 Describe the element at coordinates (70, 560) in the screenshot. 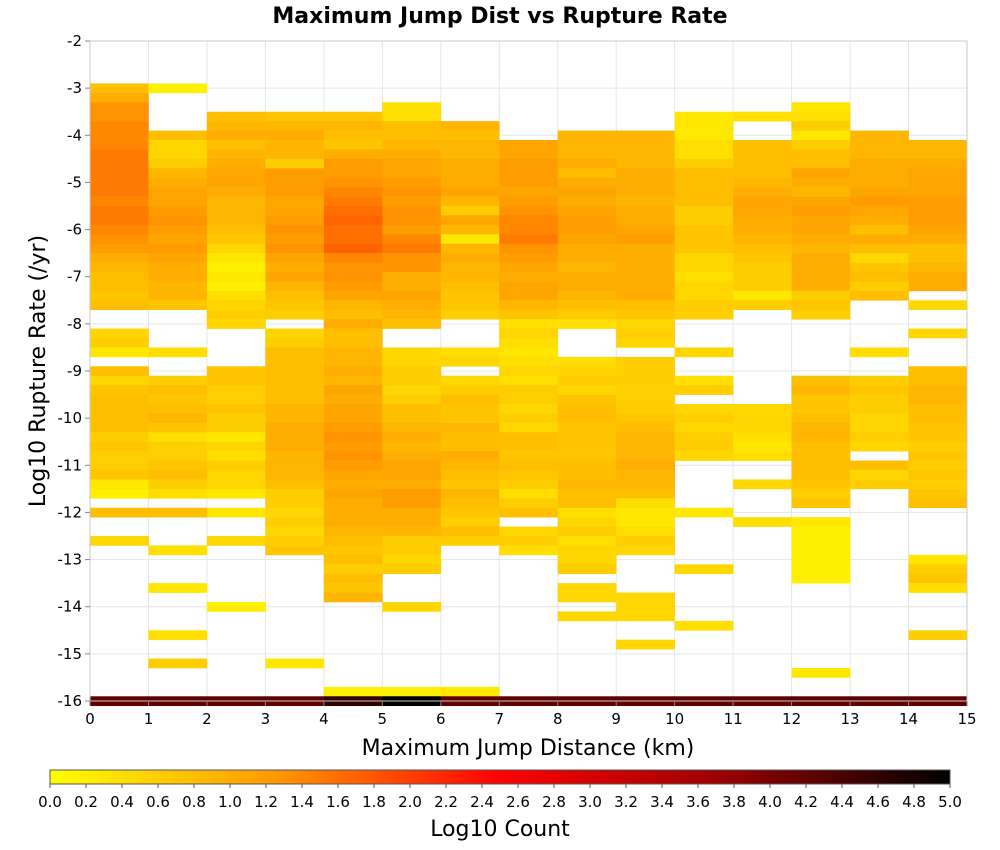

I see `y-tick-label: -13` at that location.